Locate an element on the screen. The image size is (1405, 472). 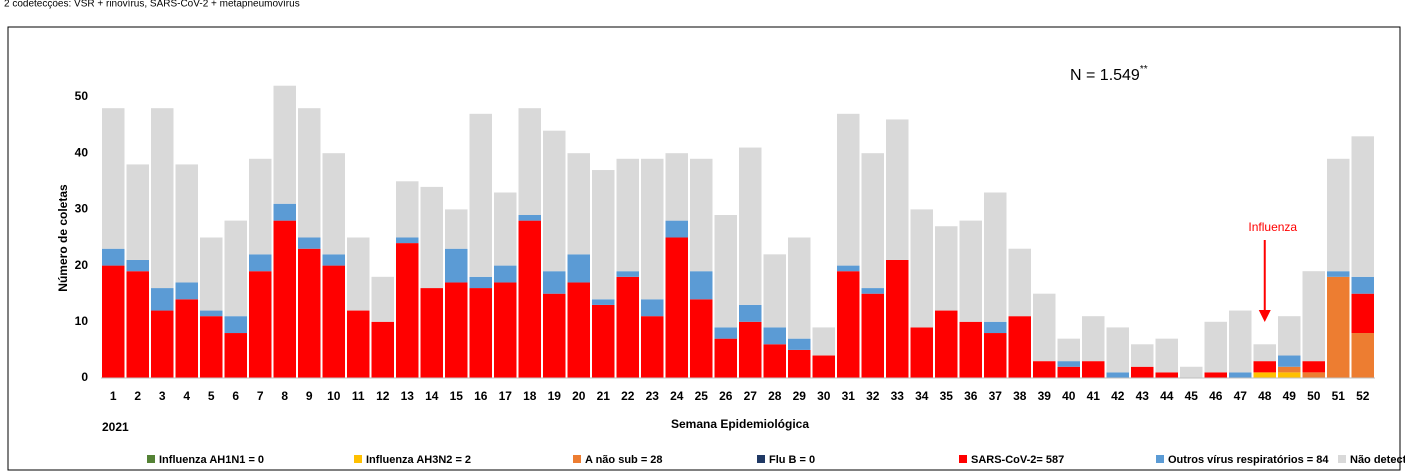
x-tick-label: 7 is located at coordinates (260, 396).